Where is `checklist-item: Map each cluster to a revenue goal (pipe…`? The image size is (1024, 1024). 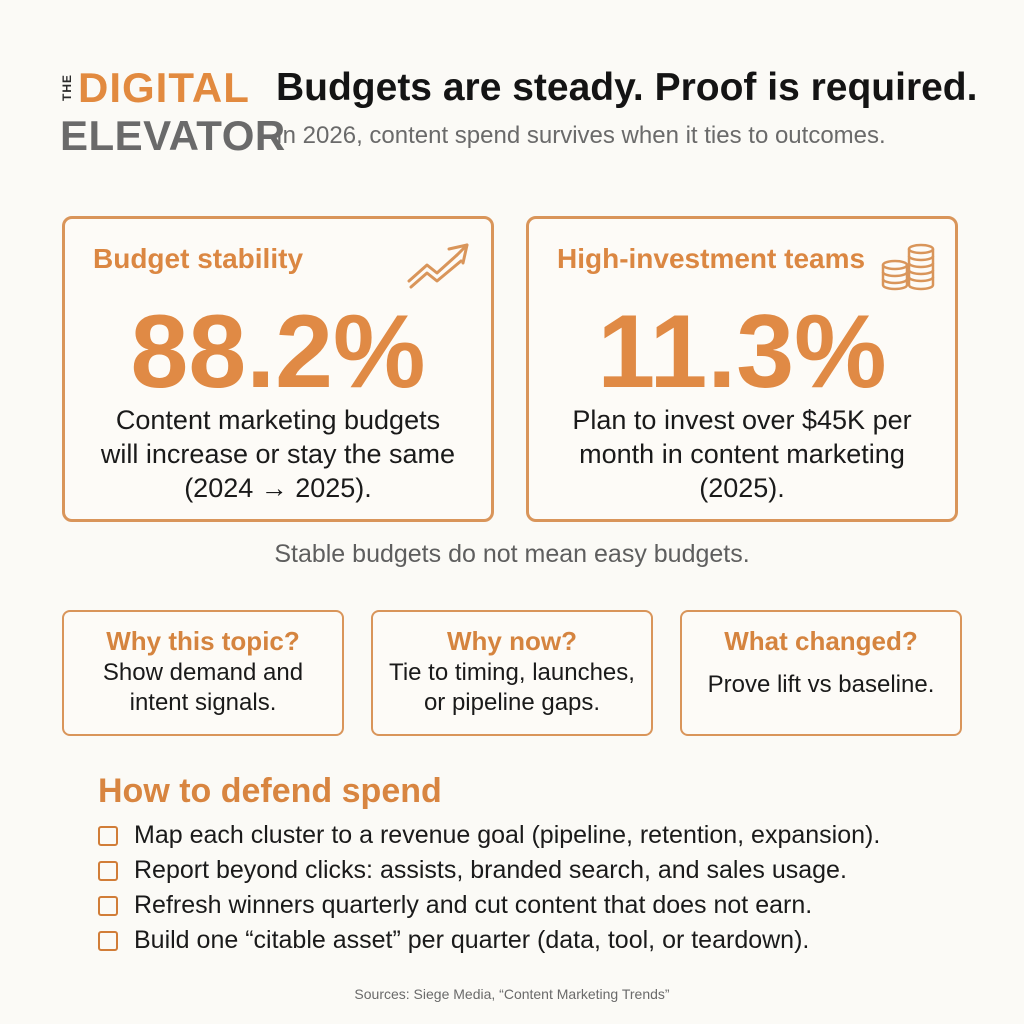 checklist-item: Map each cluster to a revenue goal (pipe… is located at coordinates (538, 835).